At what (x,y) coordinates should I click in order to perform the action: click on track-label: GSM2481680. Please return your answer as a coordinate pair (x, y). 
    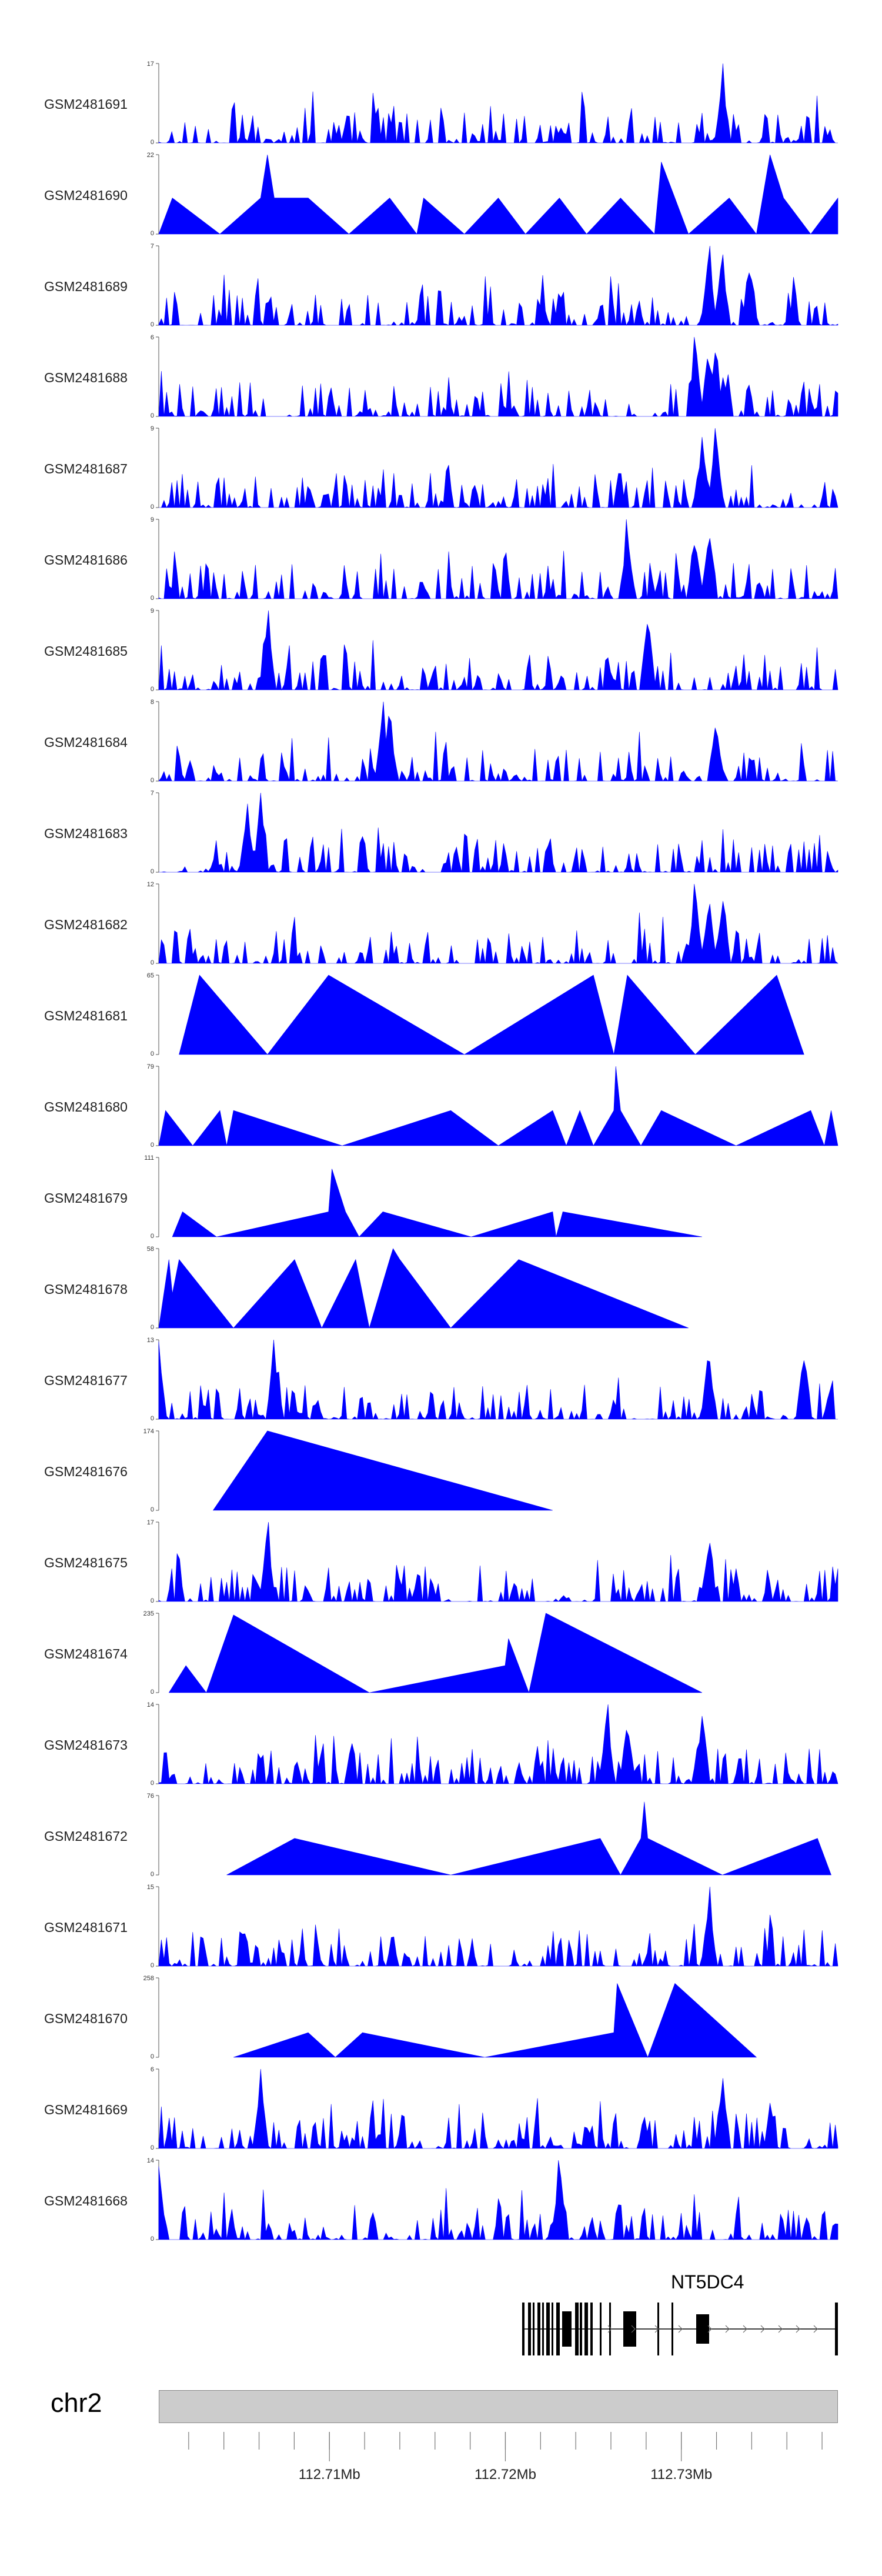
    Looking at the image, I should click on (86, 1107).